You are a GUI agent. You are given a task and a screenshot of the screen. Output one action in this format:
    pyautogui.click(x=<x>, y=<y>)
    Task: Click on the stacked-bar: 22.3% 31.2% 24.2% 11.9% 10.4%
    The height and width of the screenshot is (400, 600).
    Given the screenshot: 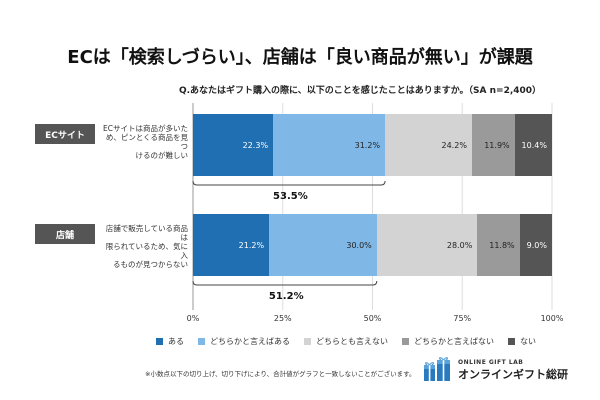 What is the action you would take?
    pyautogui.click(x=372, y=145)
    